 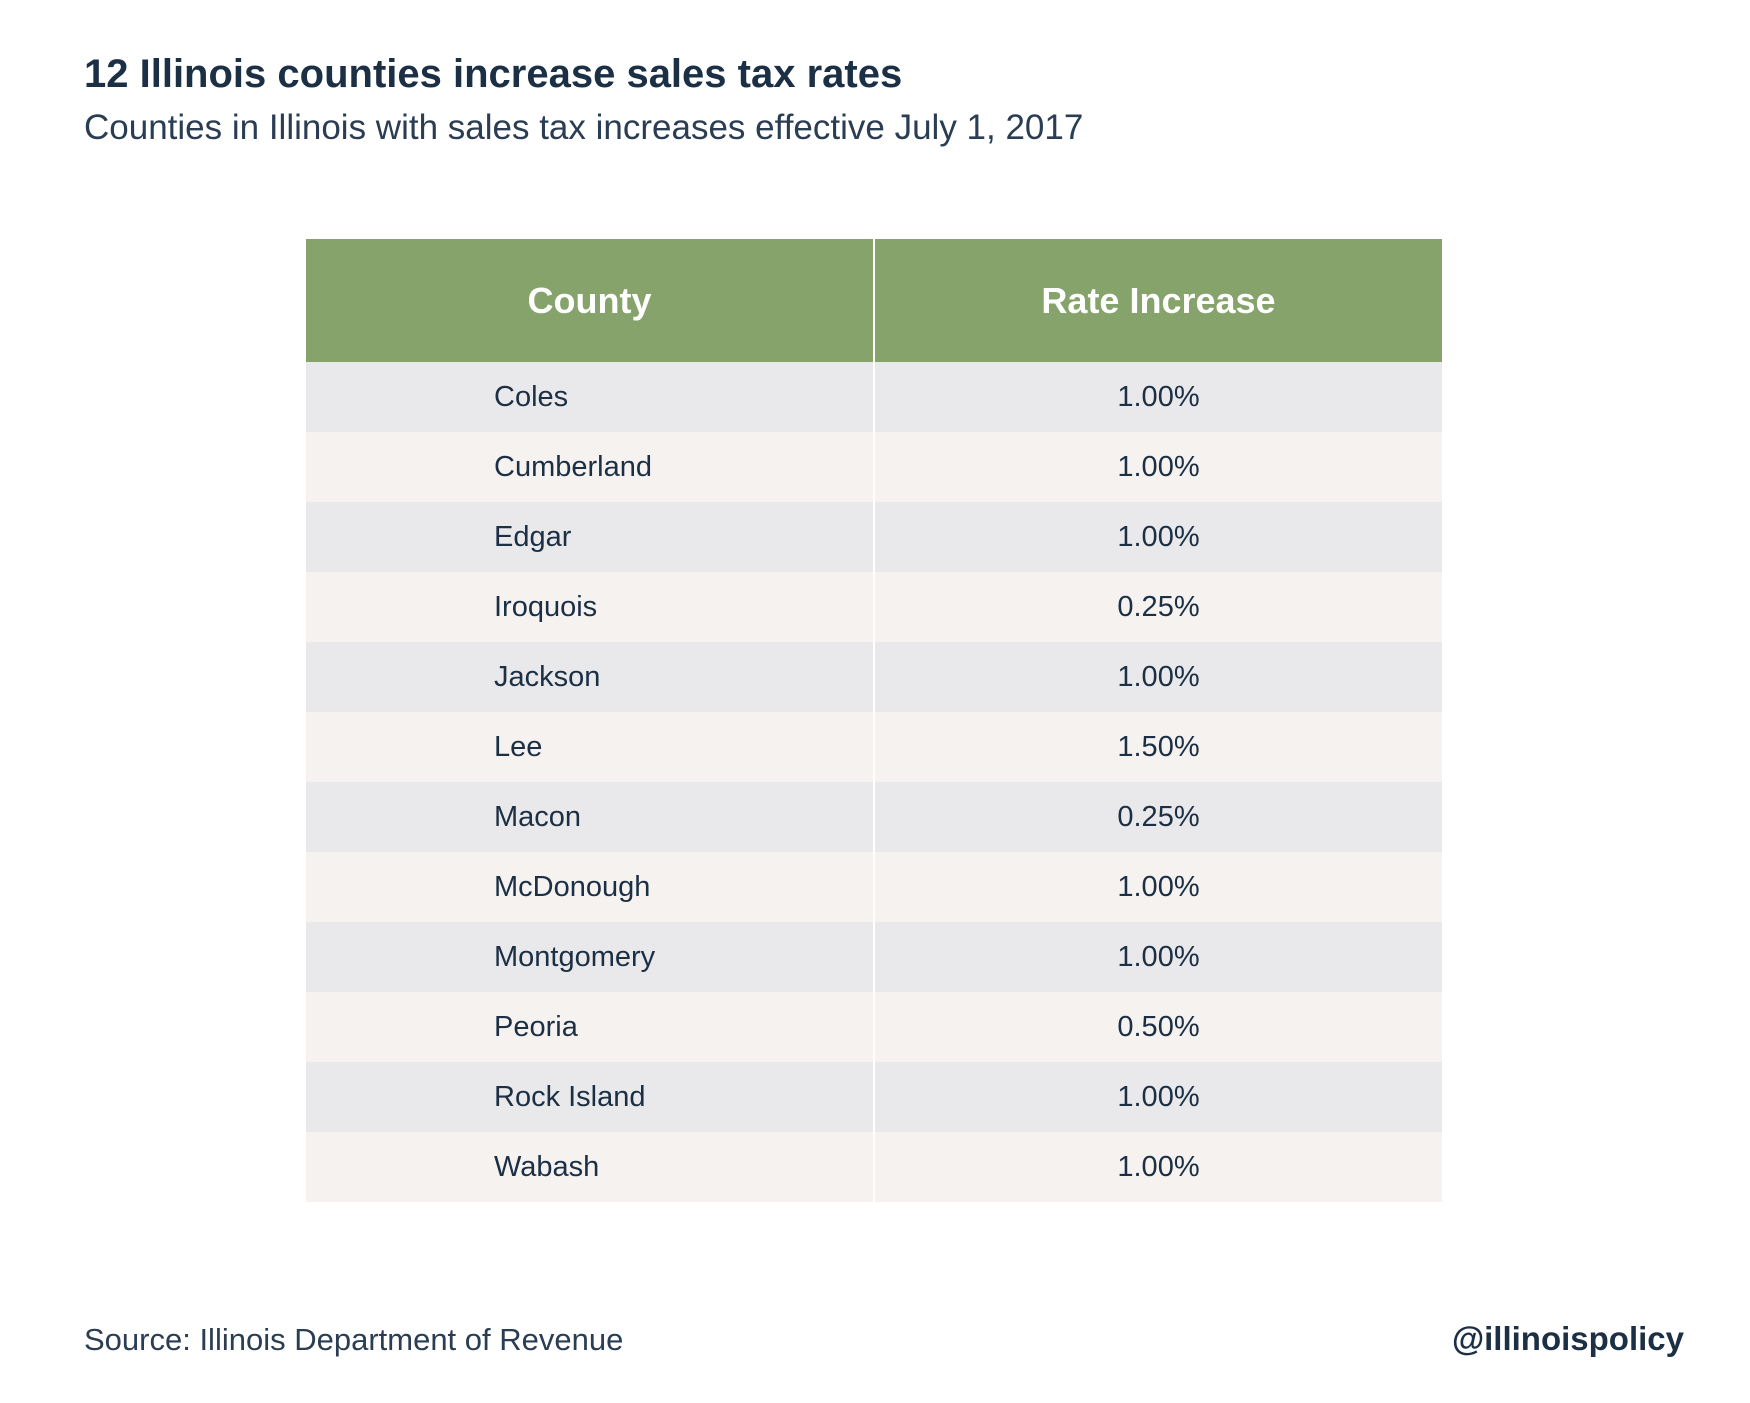 What do you see at coordinates (590, 677) in the screenshot?
I see `county-cell: Jackson` at bounding box center [590, 677].